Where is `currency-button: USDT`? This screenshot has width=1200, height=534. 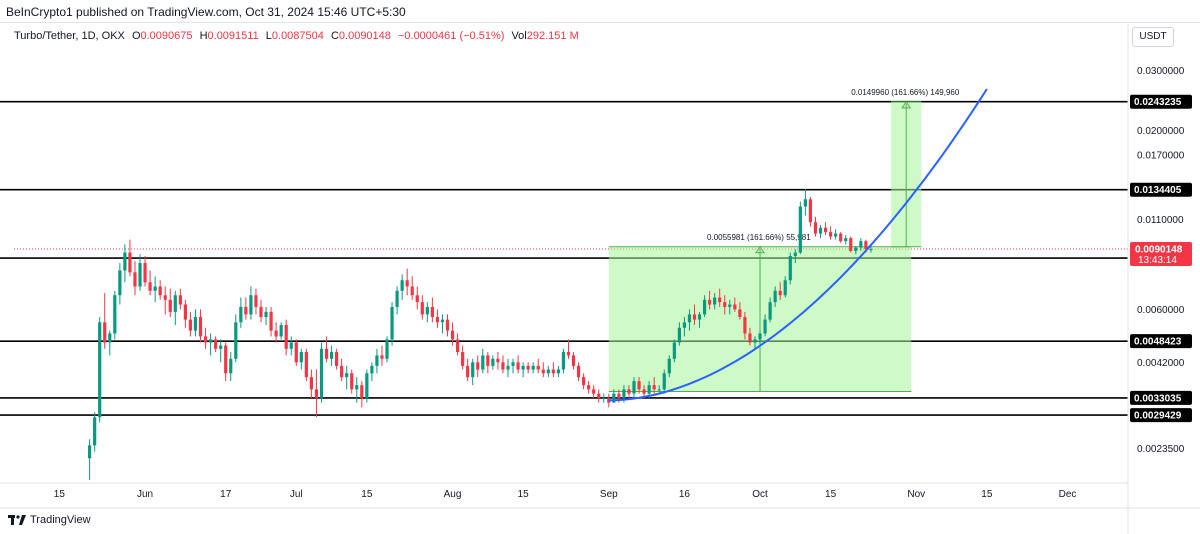
currency-button: USDT is located at coordinates (1153, 37).